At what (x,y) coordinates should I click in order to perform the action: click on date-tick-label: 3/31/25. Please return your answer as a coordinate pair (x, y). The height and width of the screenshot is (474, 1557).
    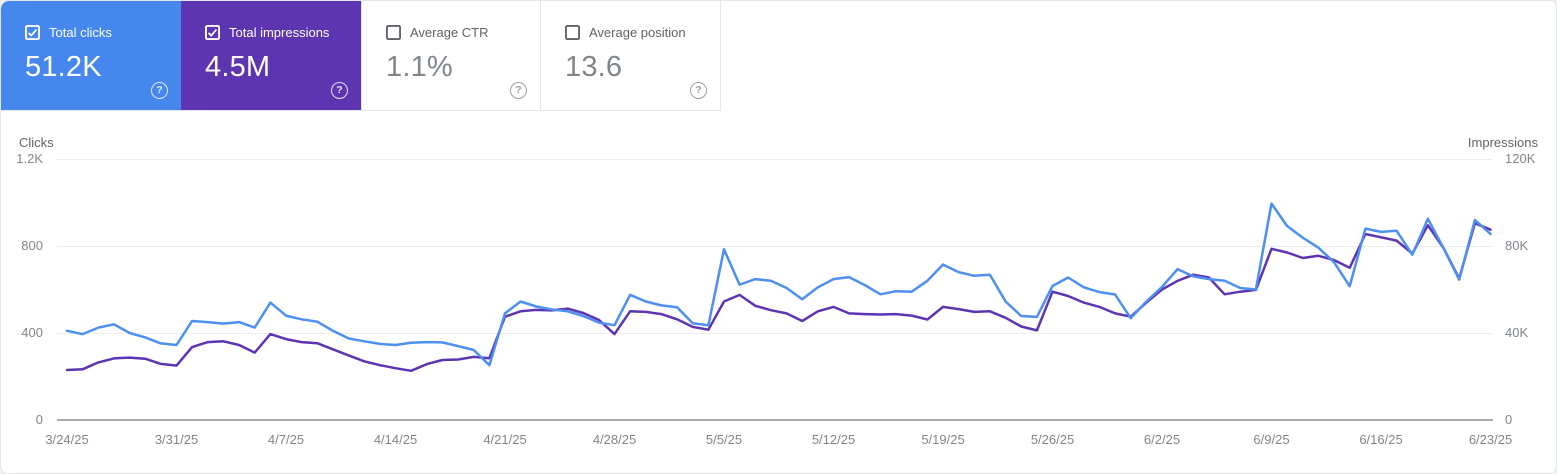
    Looking at the image, I should click on (176, 439).